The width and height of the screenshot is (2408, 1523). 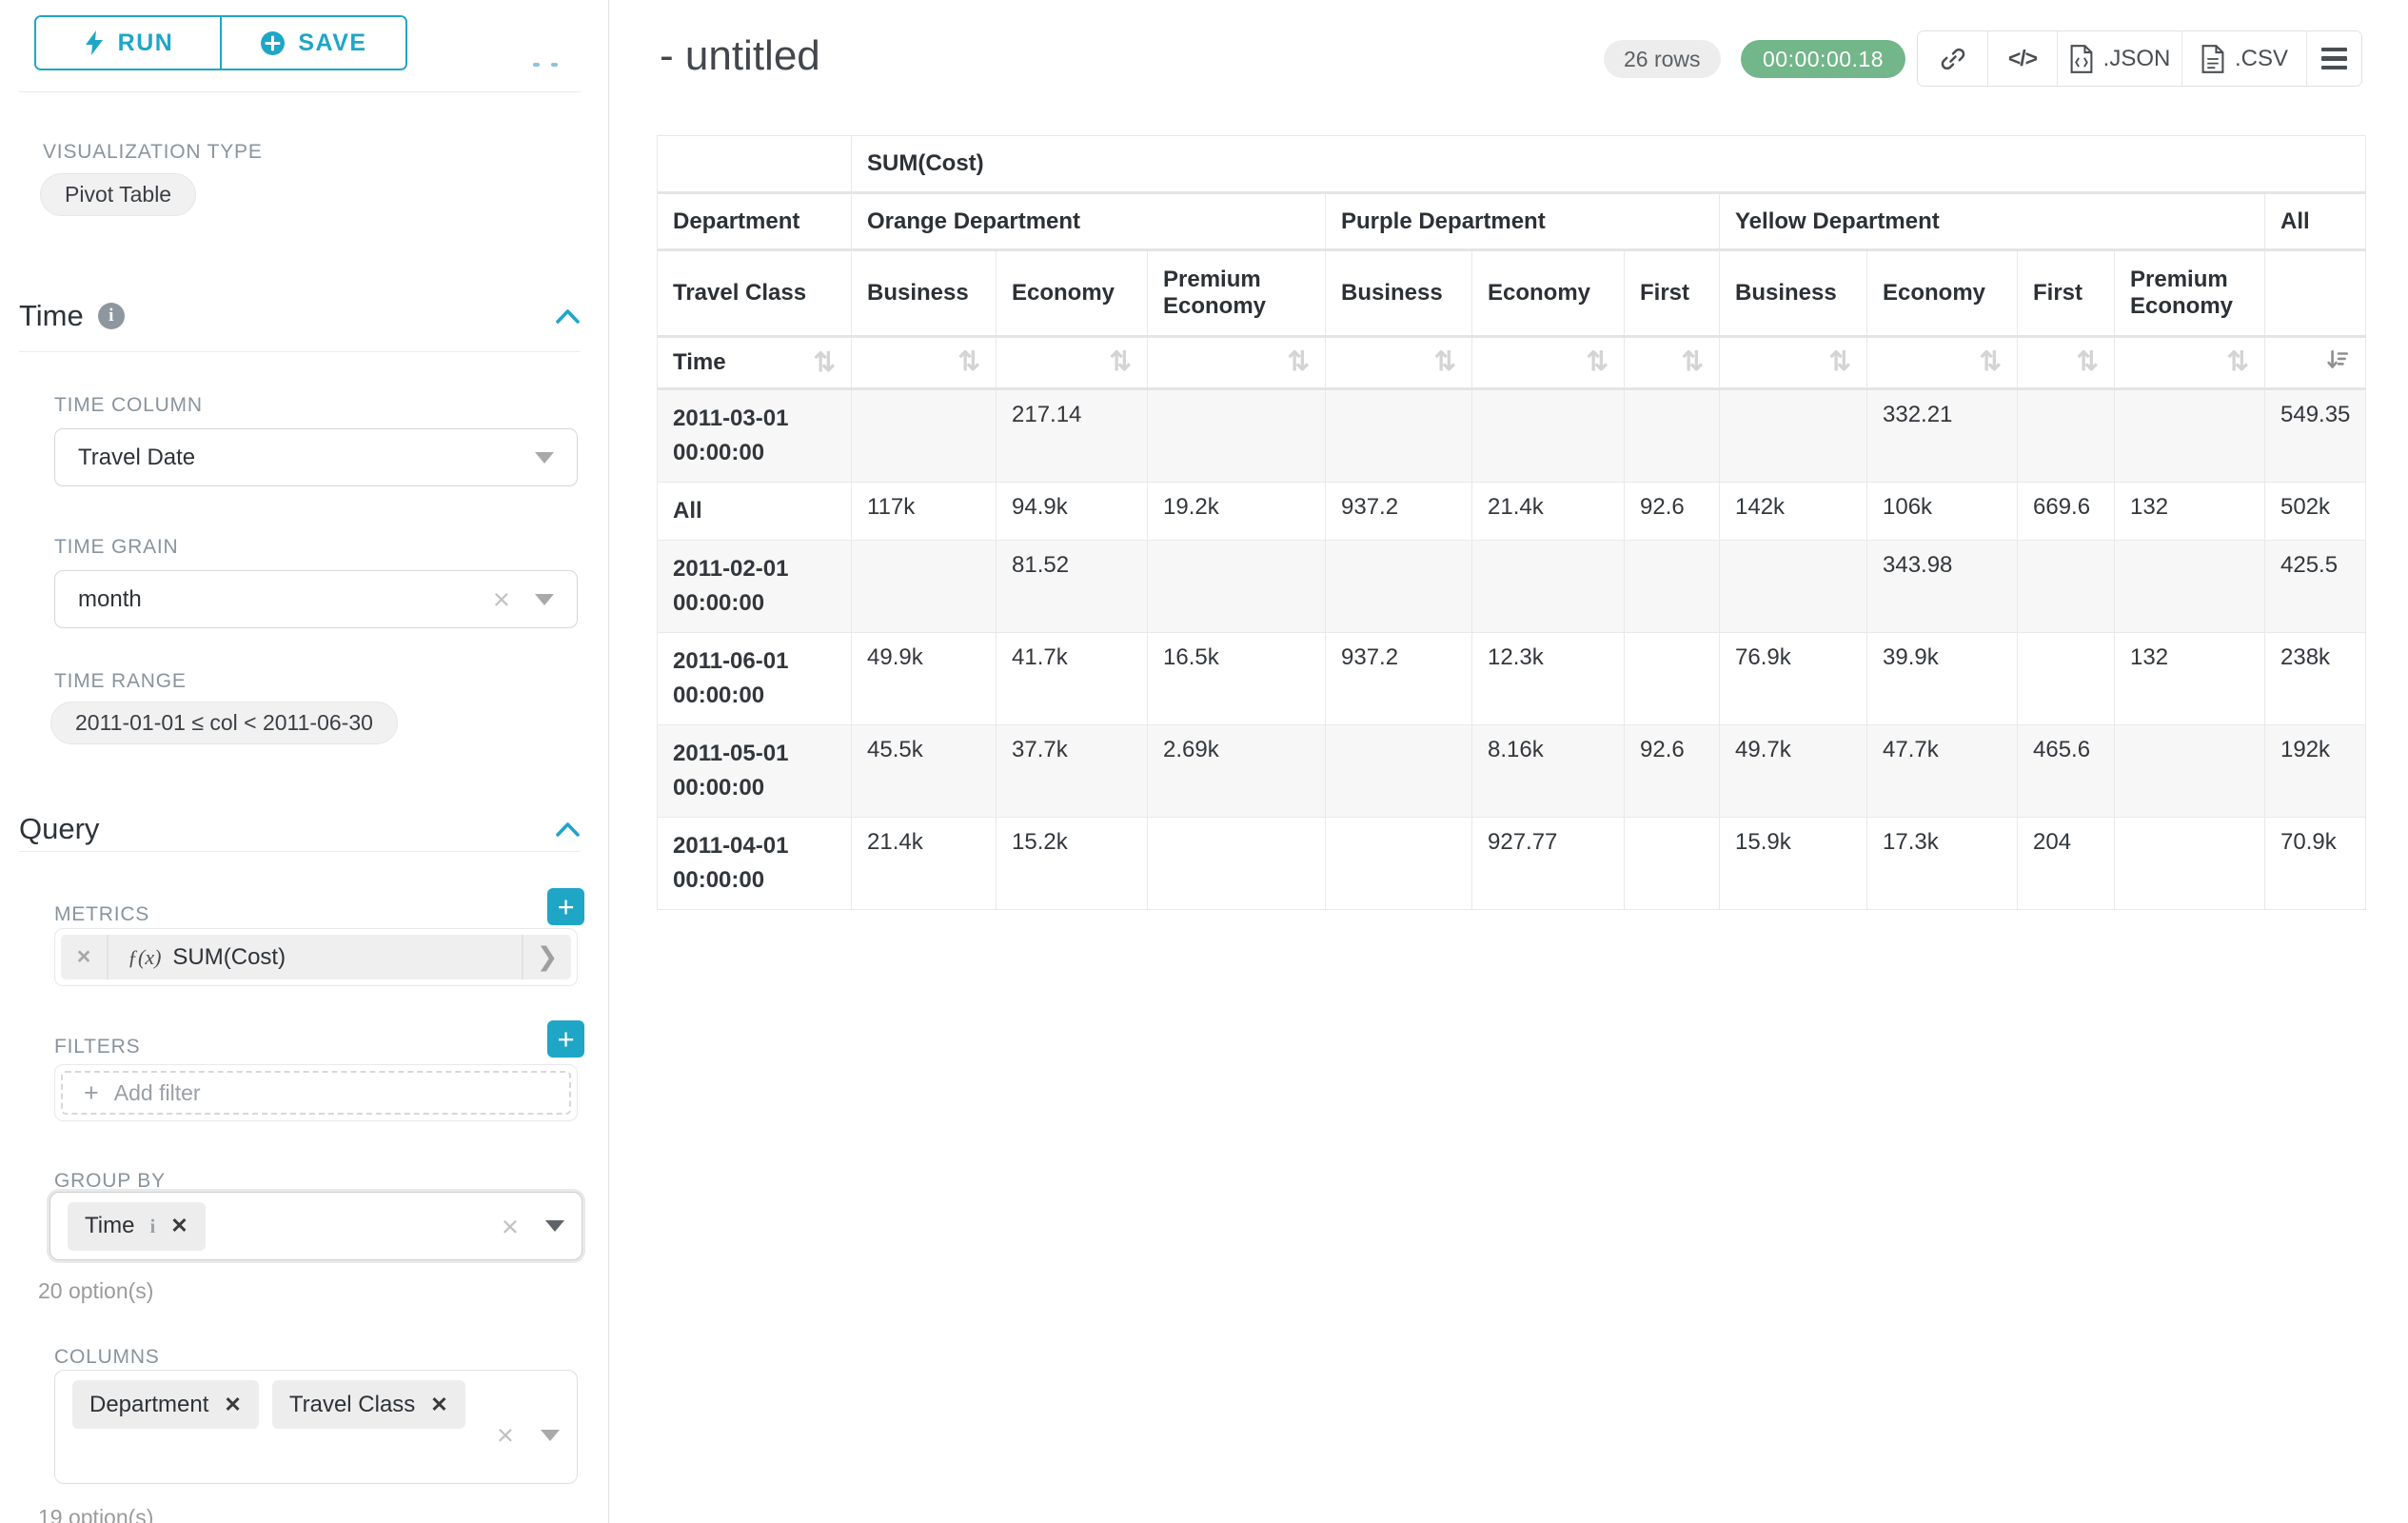 What do you see at coordinates (315, 1226) in the screenshot?
I see `group-by-select: Time i ✕ ×` at bounding box center [315, 1226].